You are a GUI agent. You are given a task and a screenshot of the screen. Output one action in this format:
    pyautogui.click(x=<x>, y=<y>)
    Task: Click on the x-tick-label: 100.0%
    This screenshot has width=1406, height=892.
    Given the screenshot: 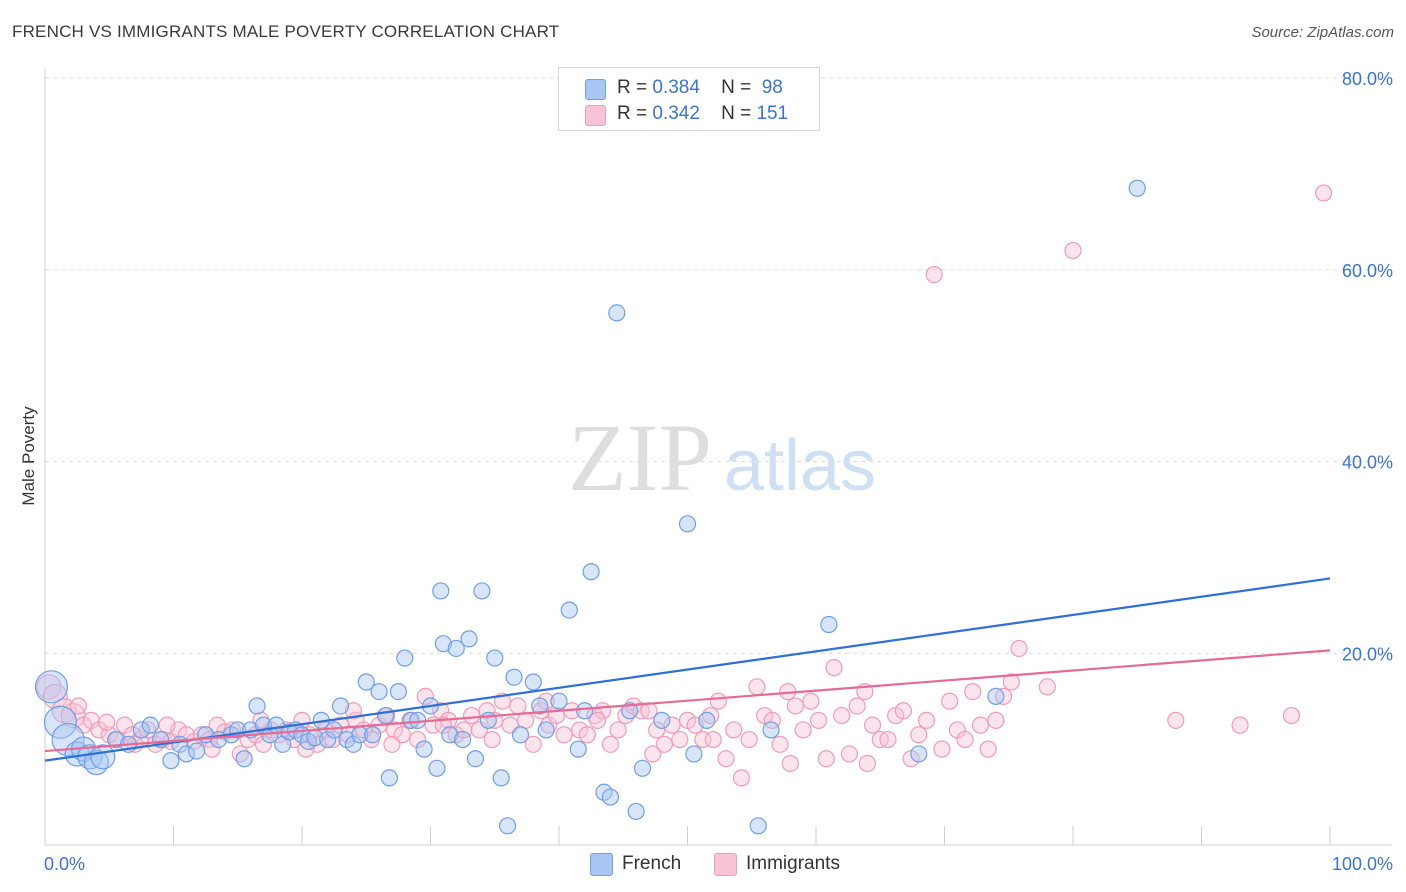 What is the action you would take?
    pyautogui.click(x=1362, y=864)
    